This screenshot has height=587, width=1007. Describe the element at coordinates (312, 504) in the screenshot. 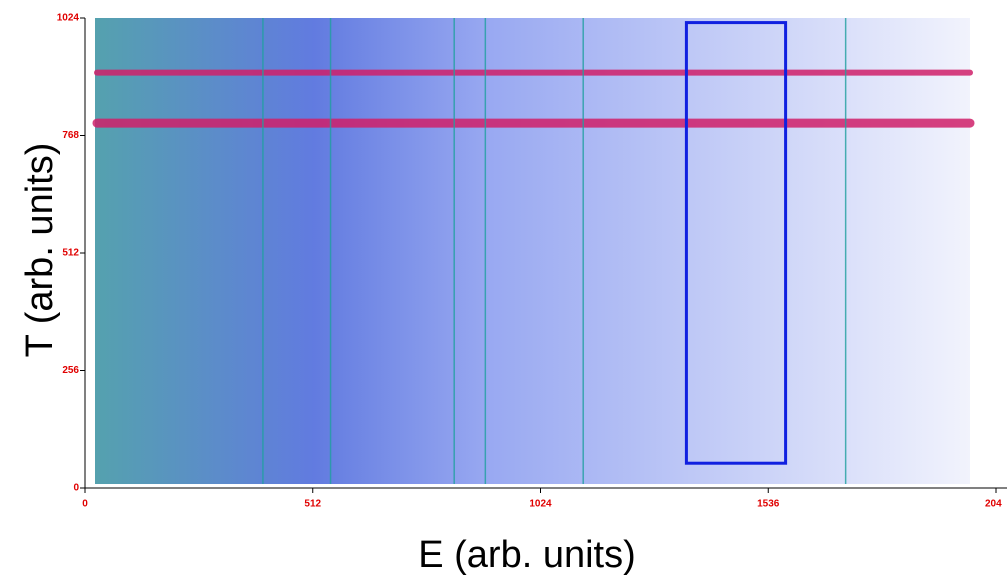

I see `x-tick-label: 512` at that location.